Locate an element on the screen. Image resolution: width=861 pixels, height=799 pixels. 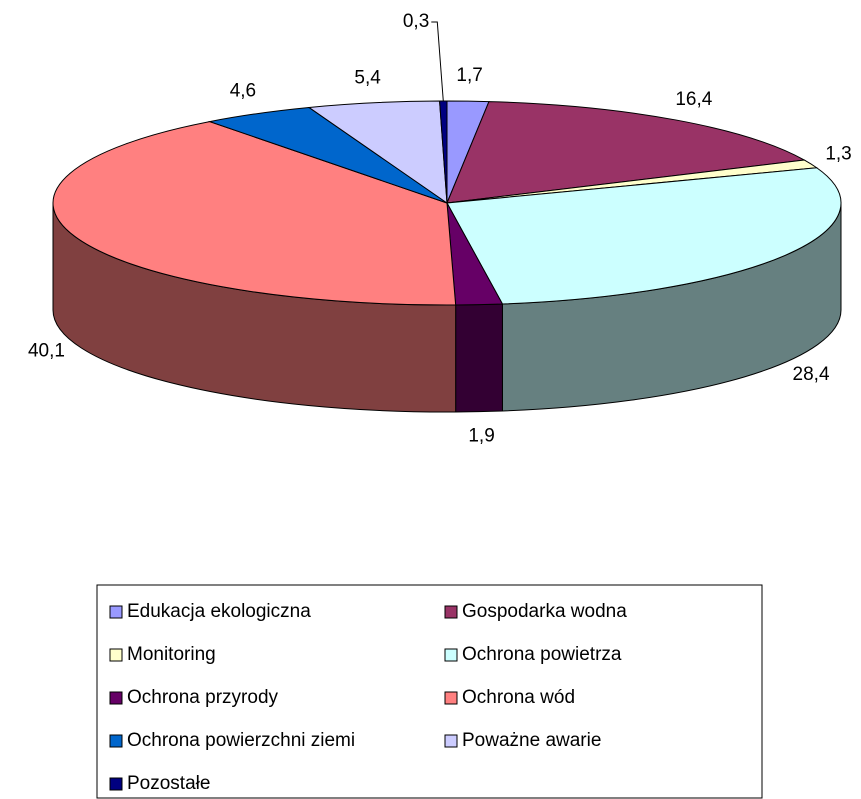
legend-label: Ochrona powierzchni ziemi is located at coordinates (241, 740).